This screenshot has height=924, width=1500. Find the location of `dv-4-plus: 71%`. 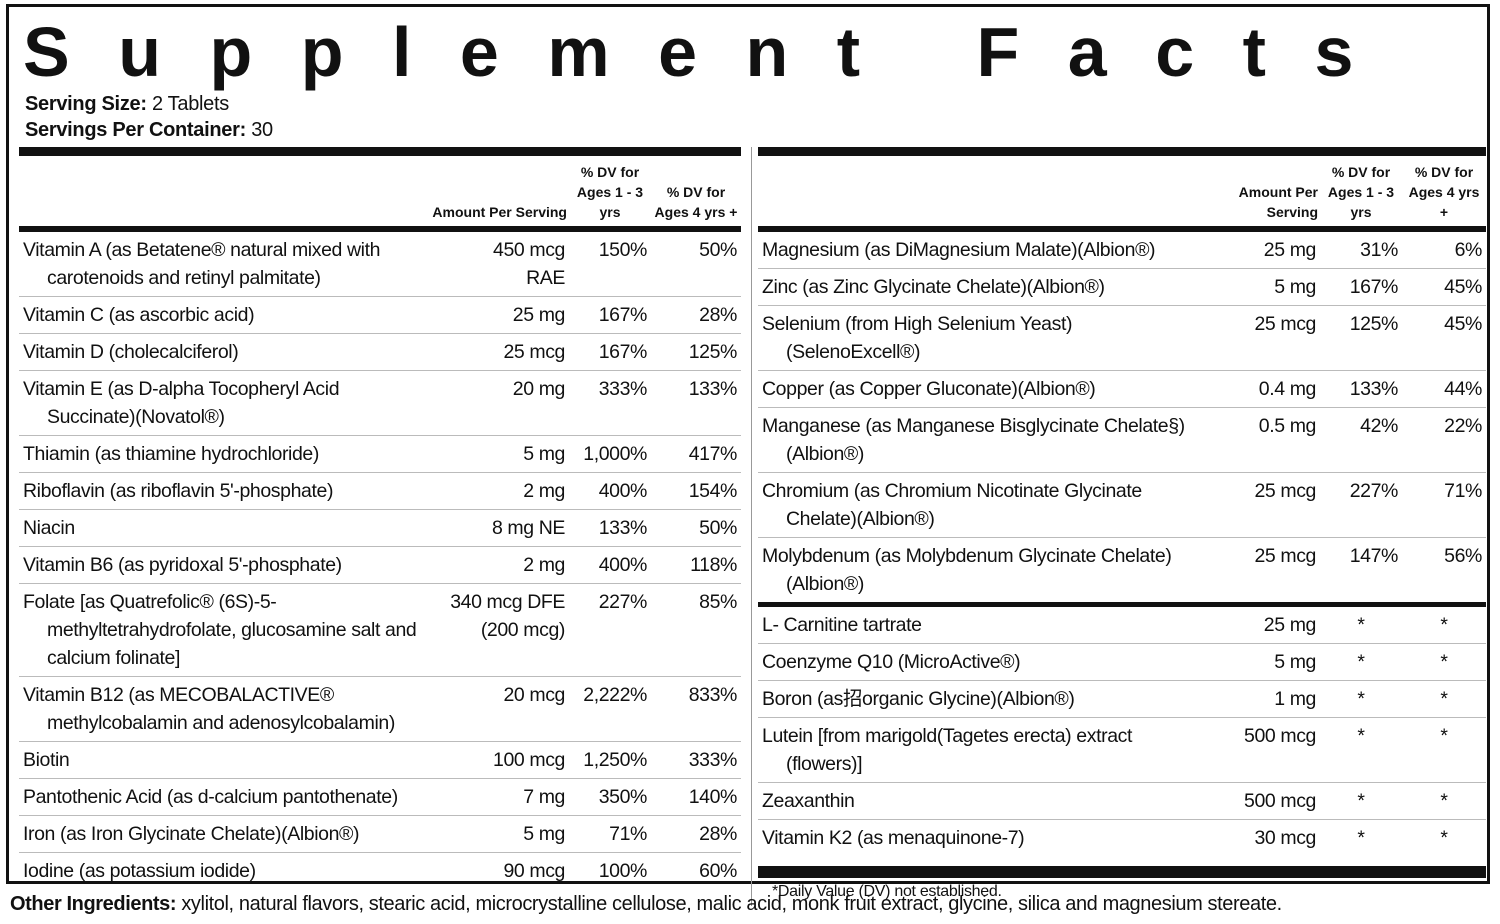

dv-4-plus: 71% is located at coordinates (1444, 505).